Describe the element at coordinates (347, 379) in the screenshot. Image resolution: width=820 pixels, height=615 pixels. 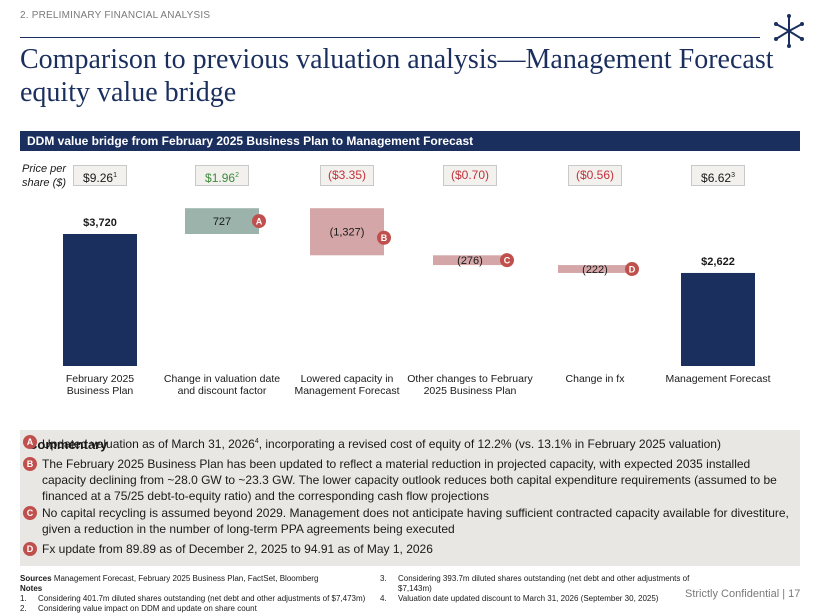
I see `category-label-3-line-1: Lowered capacity in` at that location.